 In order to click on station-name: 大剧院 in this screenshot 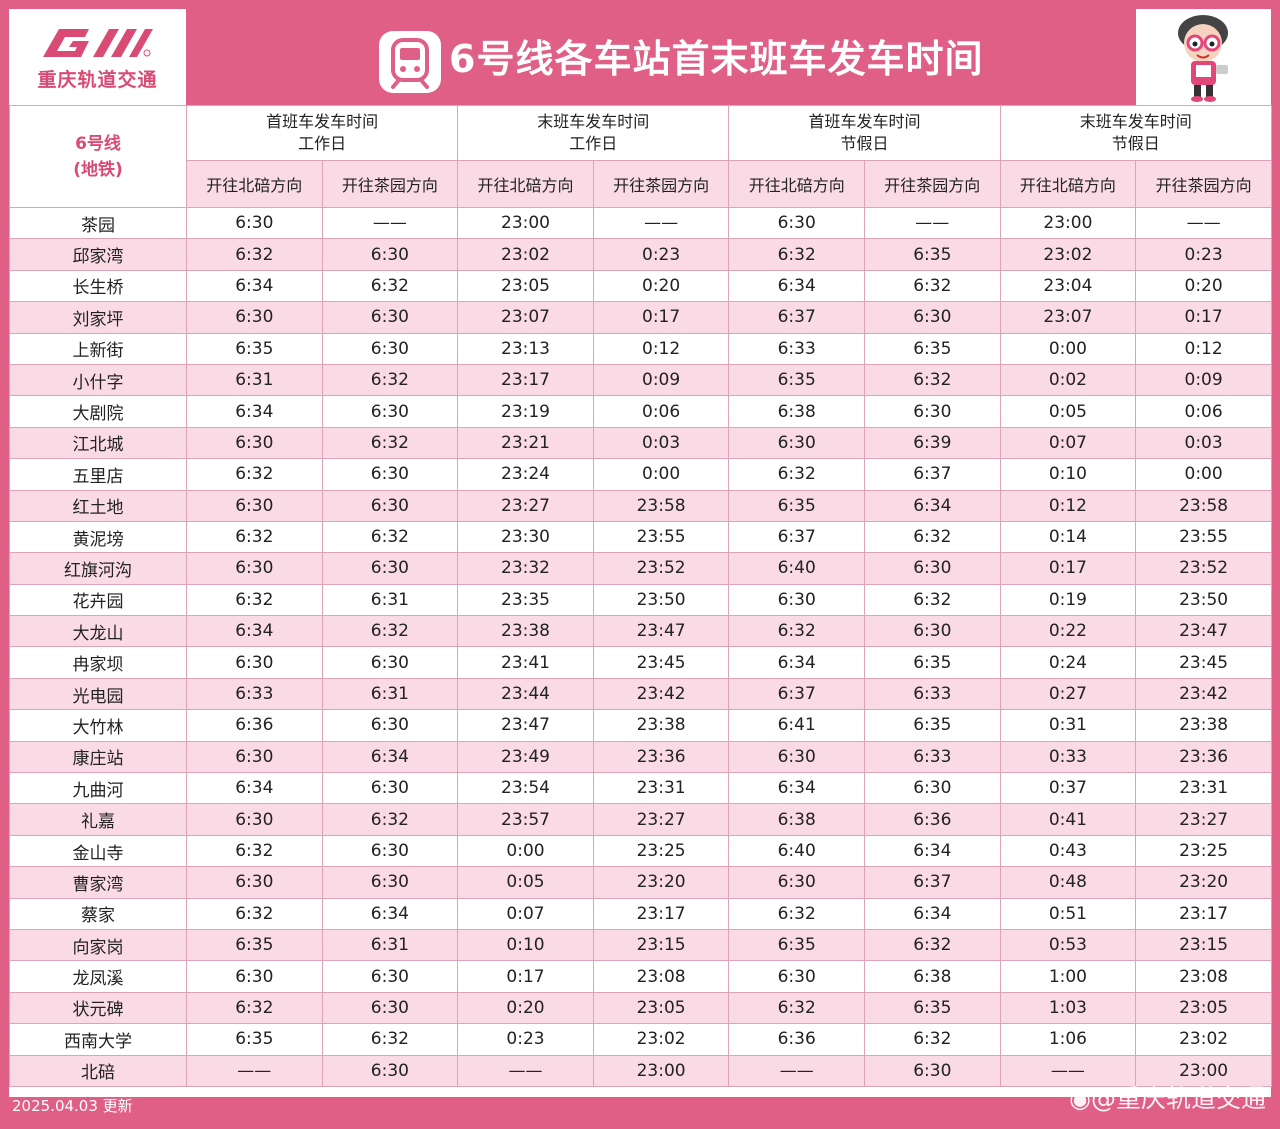, I will do `click(98, 411)`.